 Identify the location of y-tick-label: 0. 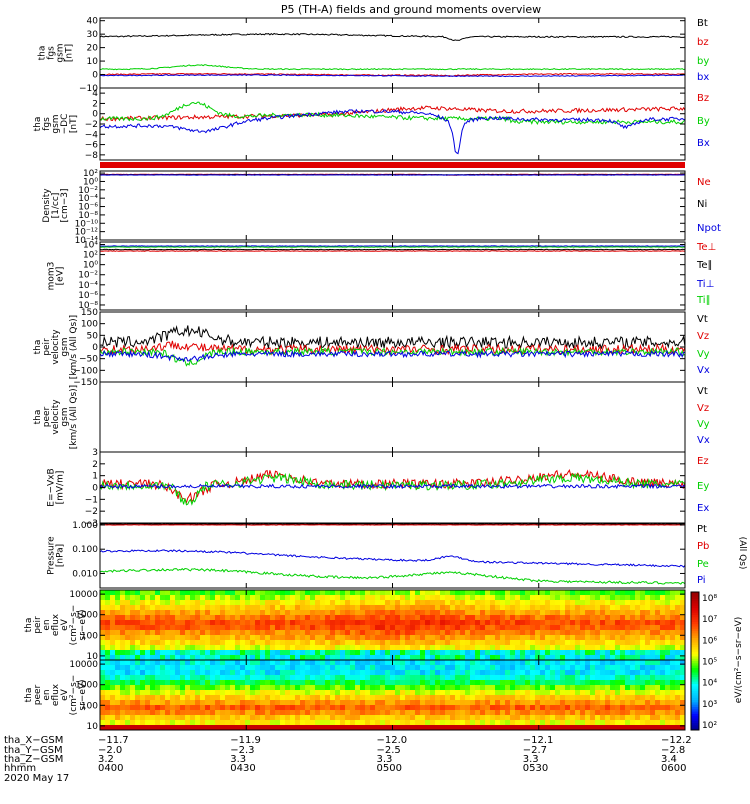
(95, 489).